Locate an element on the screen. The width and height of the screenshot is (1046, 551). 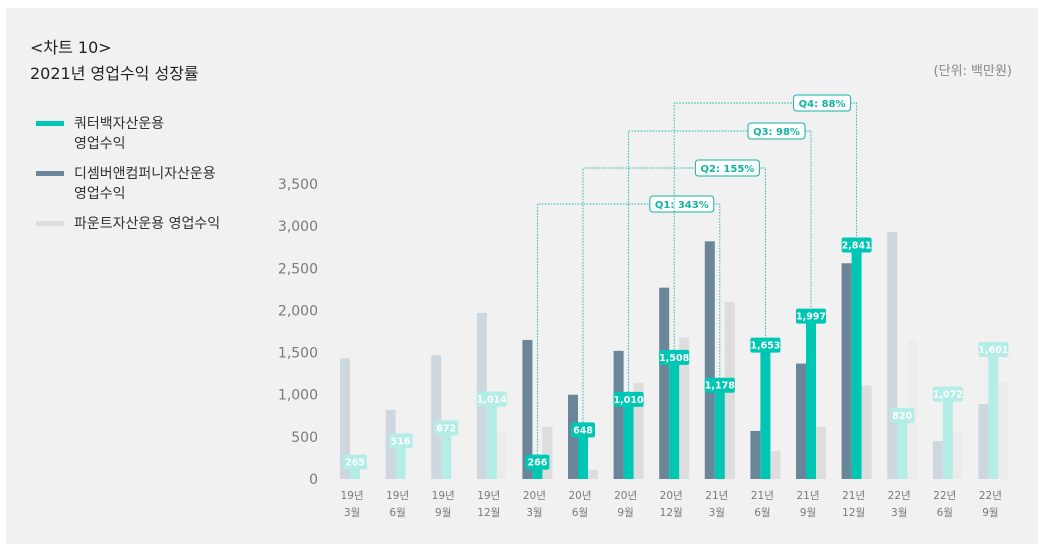
legend-text-line1: 파운트자산운용 영업수익 is located at coordinates (147, 224).